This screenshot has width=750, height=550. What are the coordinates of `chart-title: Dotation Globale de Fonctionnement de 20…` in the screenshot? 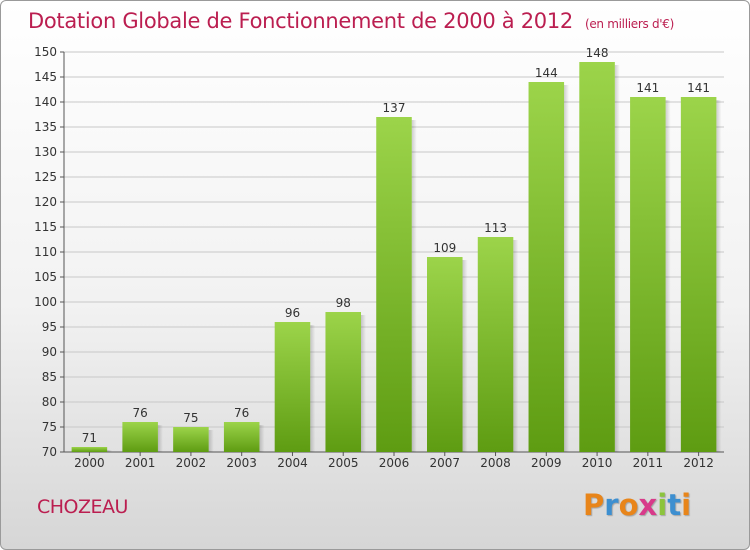 It's located at (351, 21).